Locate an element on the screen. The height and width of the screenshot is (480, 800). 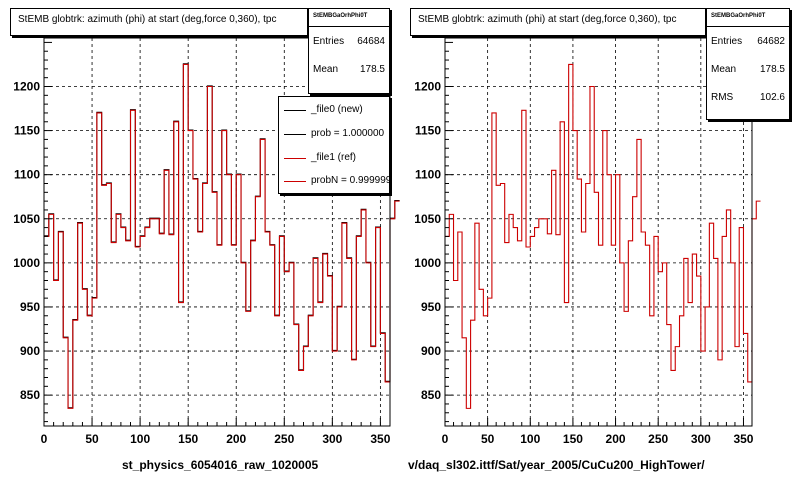
right-stats-rms-value: 102.6 is located at coordinates (772, 97).